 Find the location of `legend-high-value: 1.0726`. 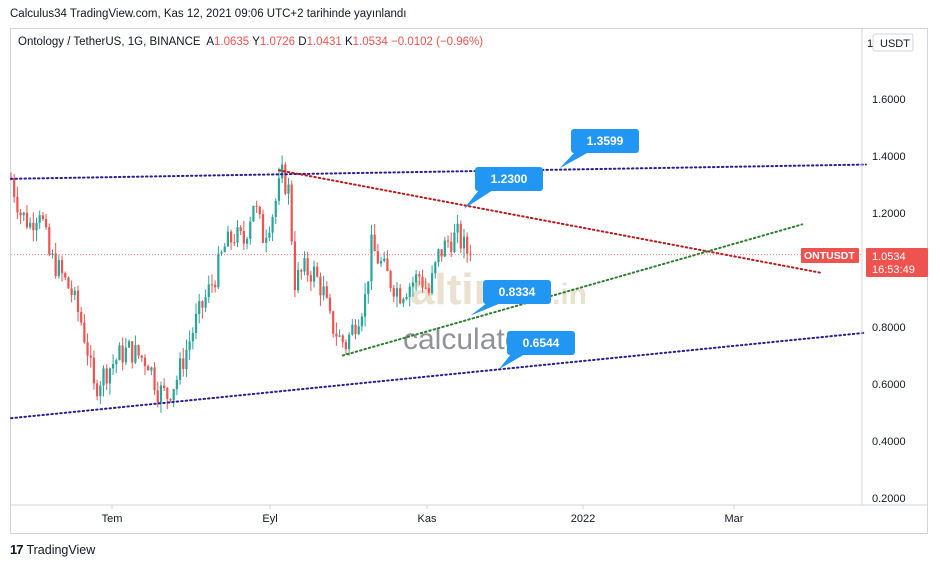

legend-high-value: 1.0726 is located at coordinates (277, 42).